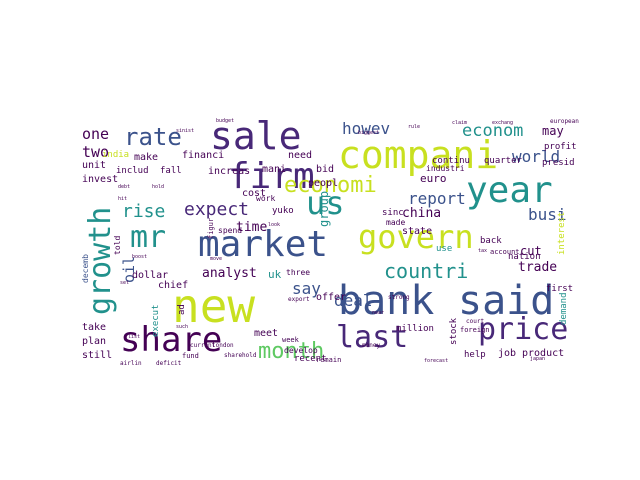 This screenshot has width=640, height=480. What do you see at coordinates (300, 155) in the screenshot?
I see `word-need: need` at bounding box center [300, 155].